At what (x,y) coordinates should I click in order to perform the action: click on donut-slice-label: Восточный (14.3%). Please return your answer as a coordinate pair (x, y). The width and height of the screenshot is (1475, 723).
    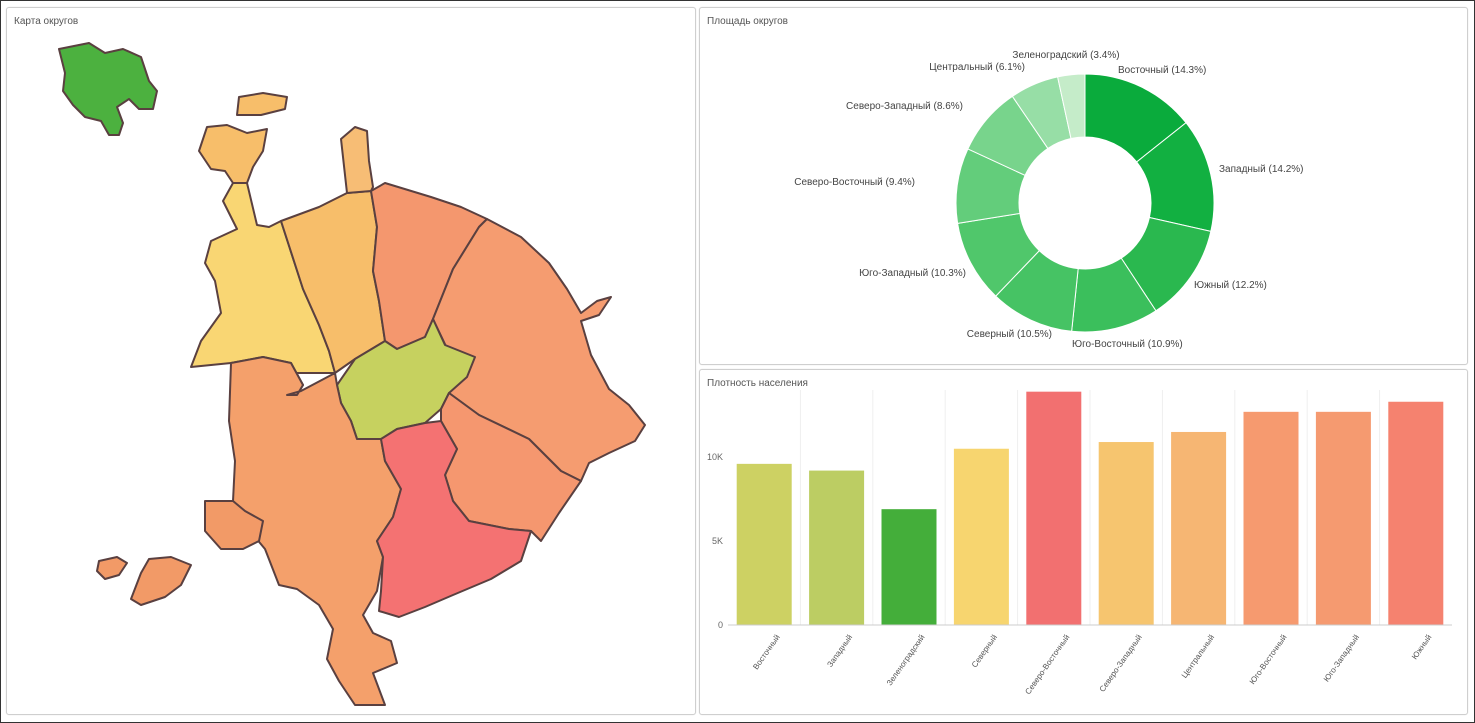
    Looking at the image, I should click on (1162, 70).